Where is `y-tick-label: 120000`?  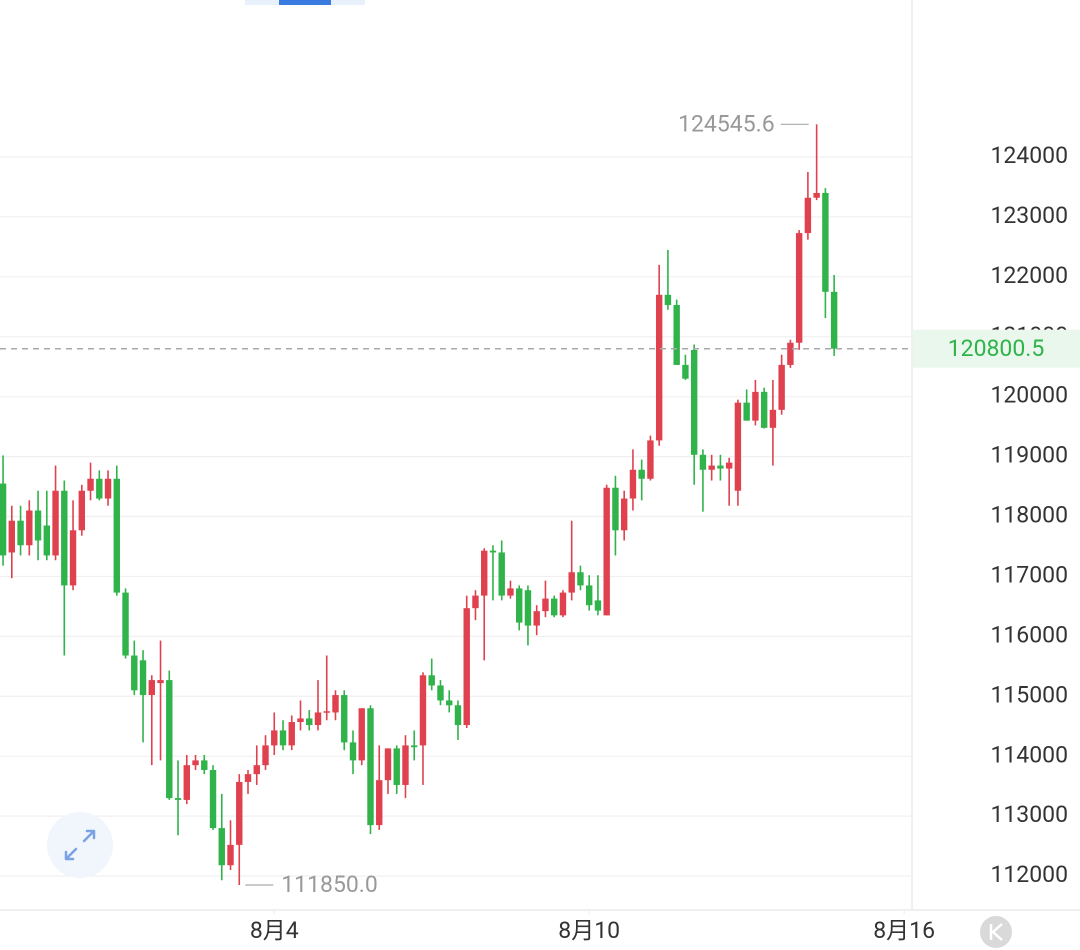
y-tick-label: 120000 is located at coordinates (1029, 395).